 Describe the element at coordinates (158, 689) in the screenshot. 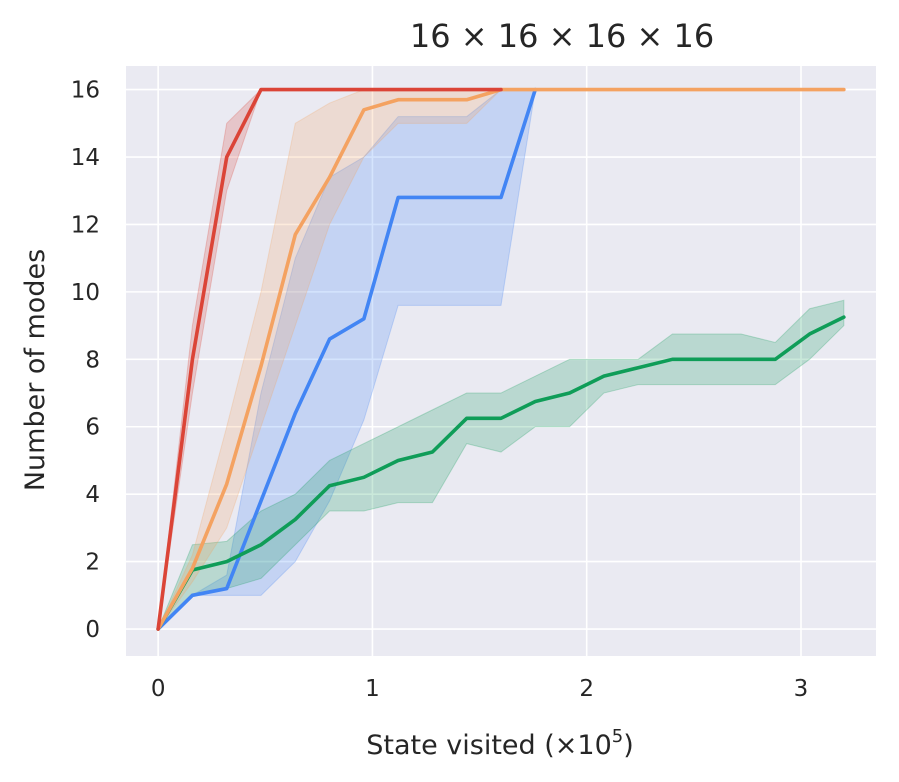

I see `x-tick-label: 0` at that location.